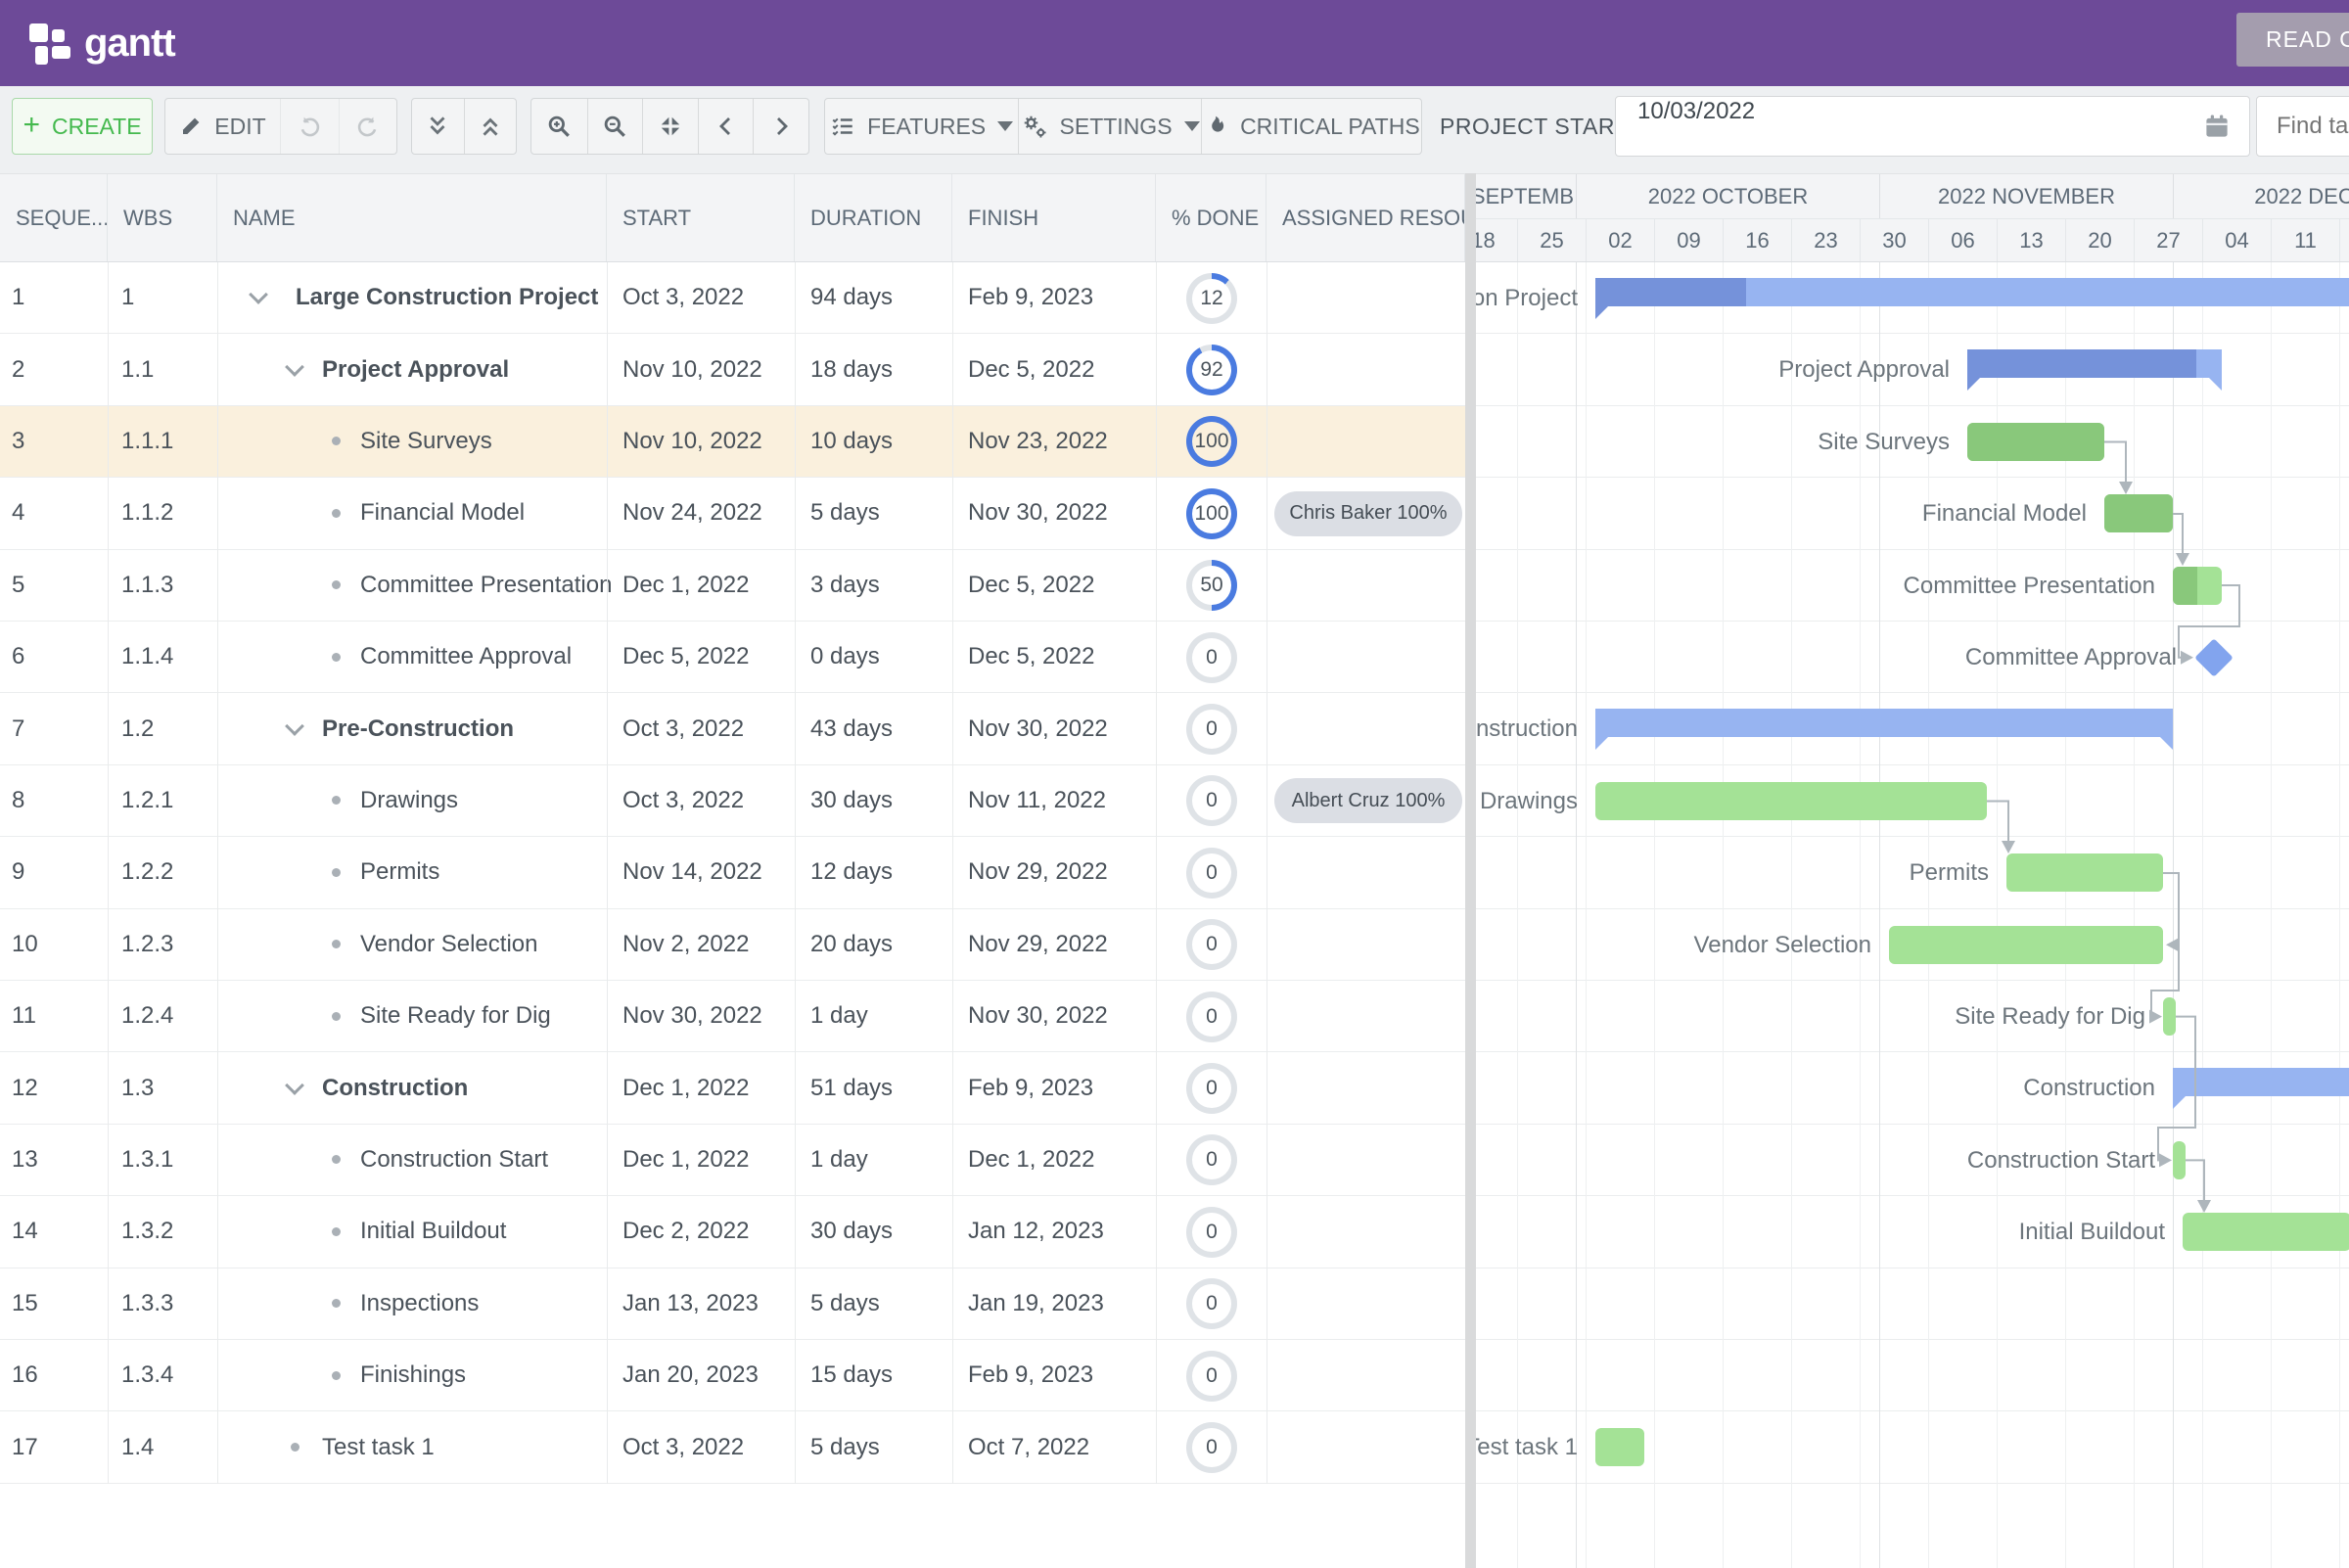 The image size is (2349, 1568). What do you see at coordinates (367, 126) in the screenshot?
I see `redo-button` at bounding box center [367, 126].